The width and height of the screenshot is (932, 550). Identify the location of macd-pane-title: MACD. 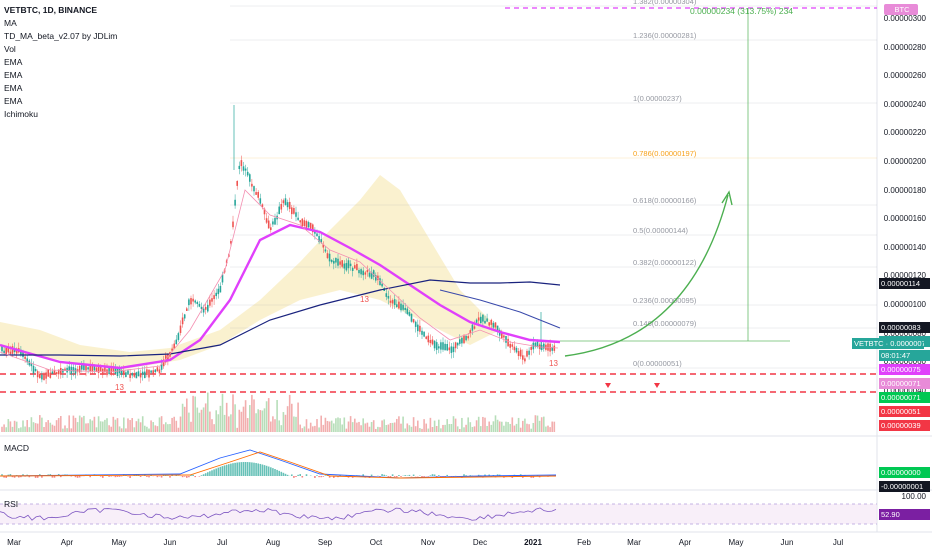
(17, 448).